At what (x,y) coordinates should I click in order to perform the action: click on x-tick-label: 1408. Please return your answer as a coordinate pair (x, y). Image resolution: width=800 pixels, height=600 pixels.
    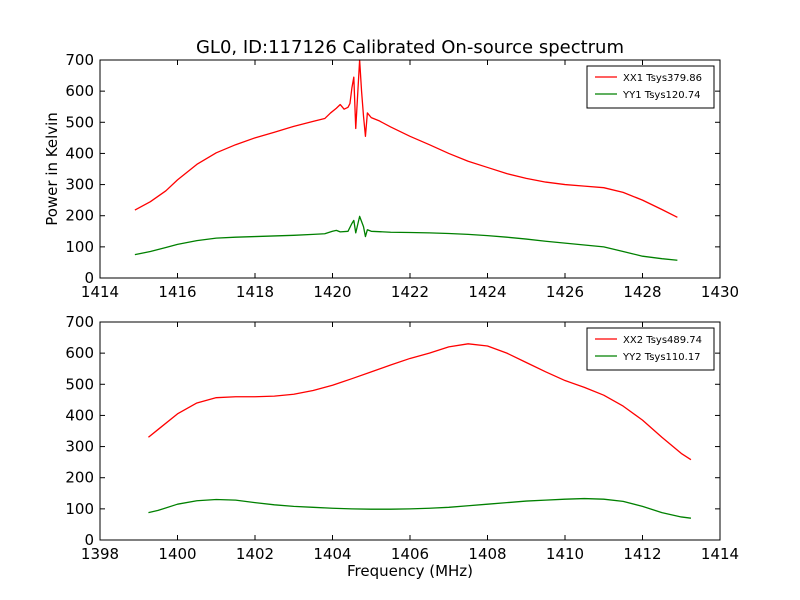
    Looking at the image, I should click on (487, 554).